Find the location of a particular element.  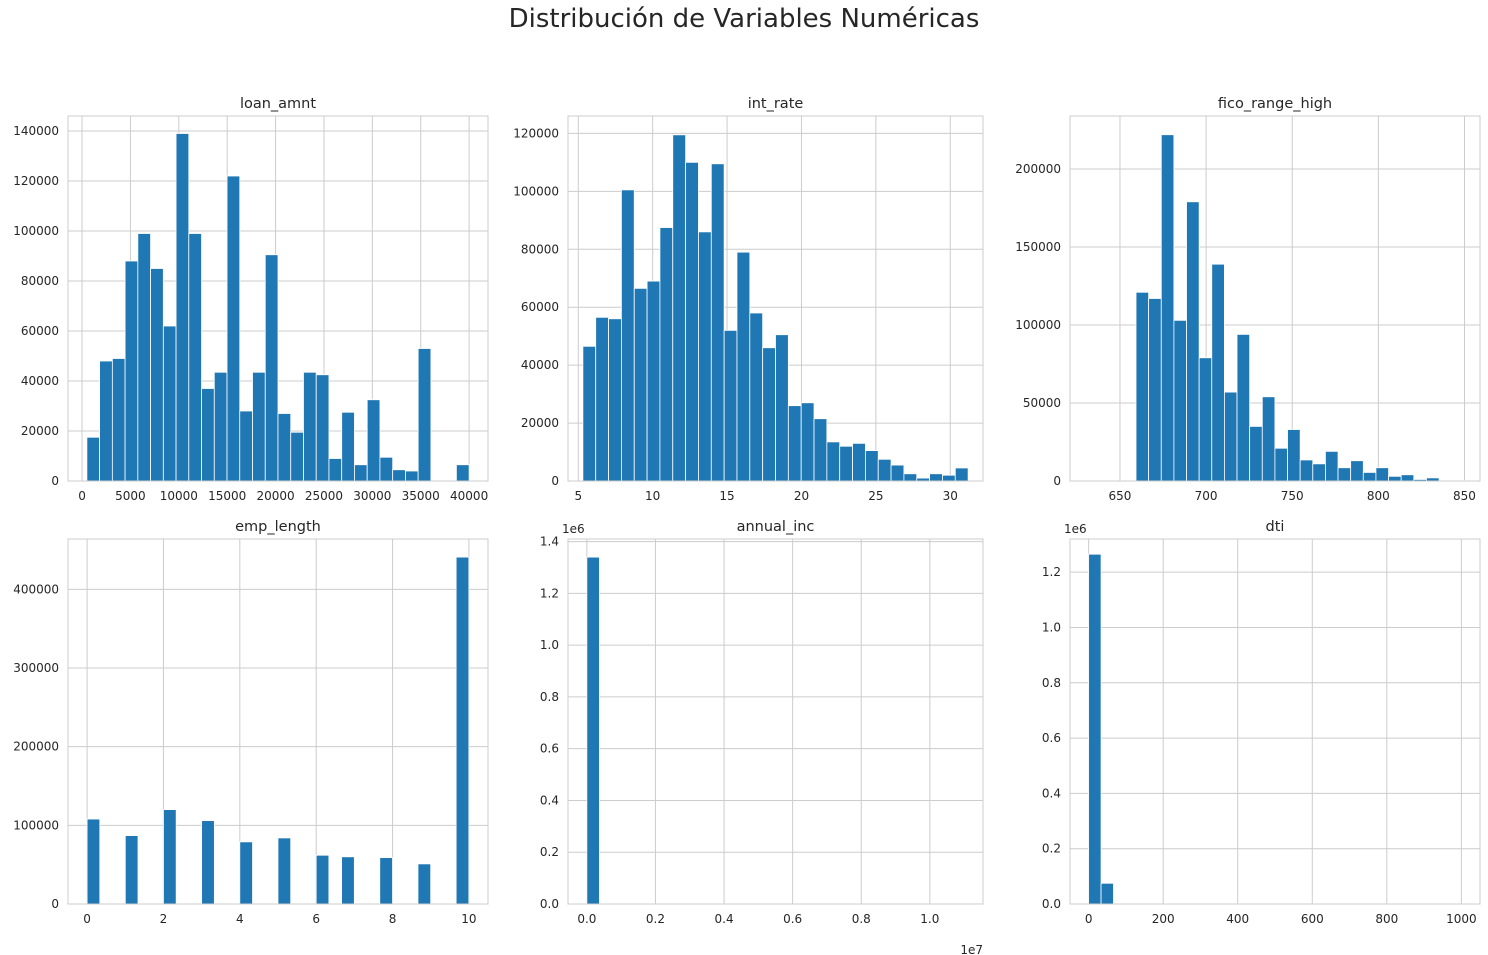

x-tick-label: 850 is located at coordinates (1464, 496).